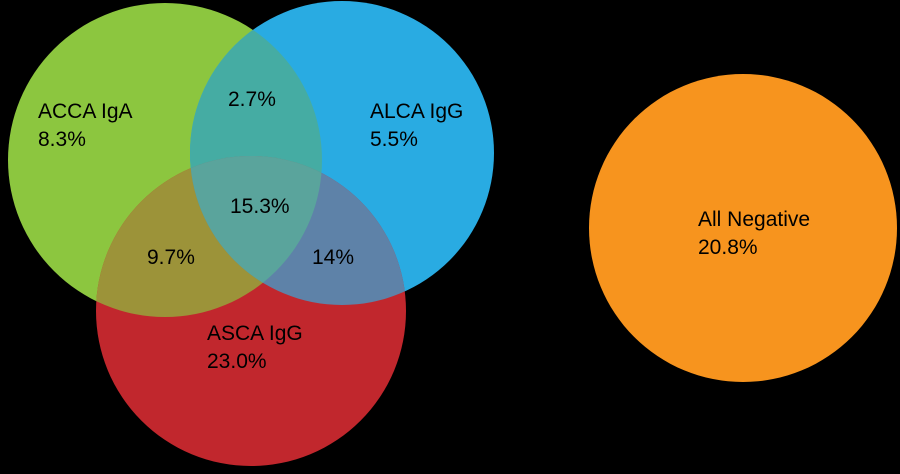 This screenshot has width=900, height=474. Describe the element at coordinates (171, 257) in the screenshot. I see `acca-asca-overlap-label: 9.7%` at that location.